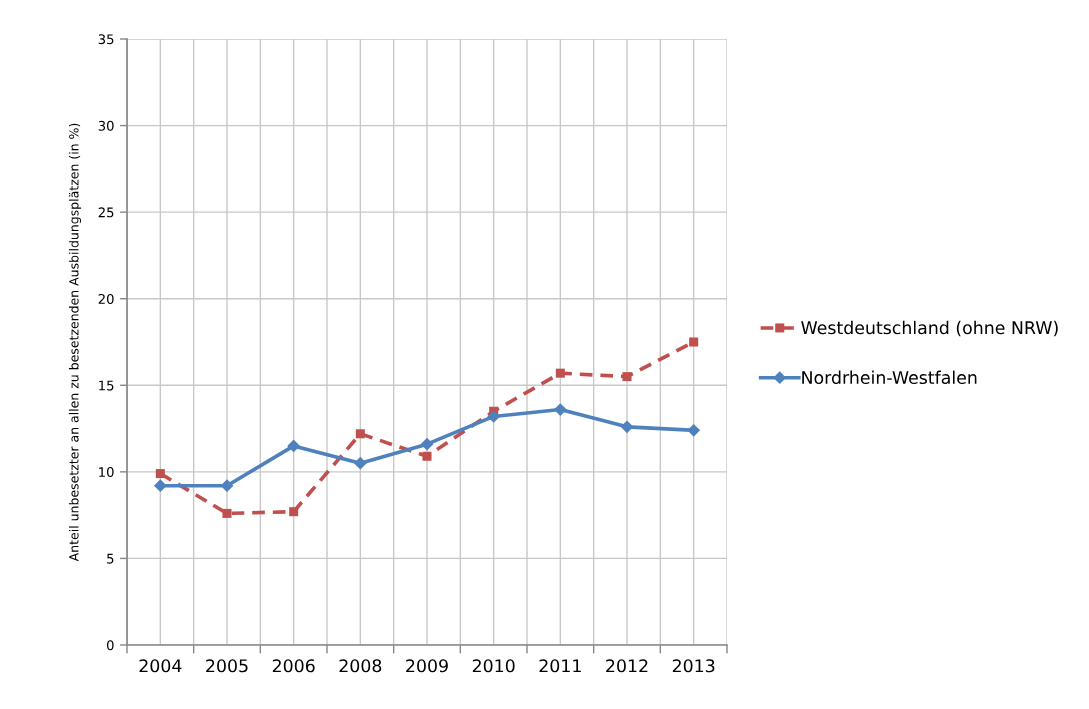 The image size is (1089, 709). I want to click on y-tick-label: 0, so click(110, 645).